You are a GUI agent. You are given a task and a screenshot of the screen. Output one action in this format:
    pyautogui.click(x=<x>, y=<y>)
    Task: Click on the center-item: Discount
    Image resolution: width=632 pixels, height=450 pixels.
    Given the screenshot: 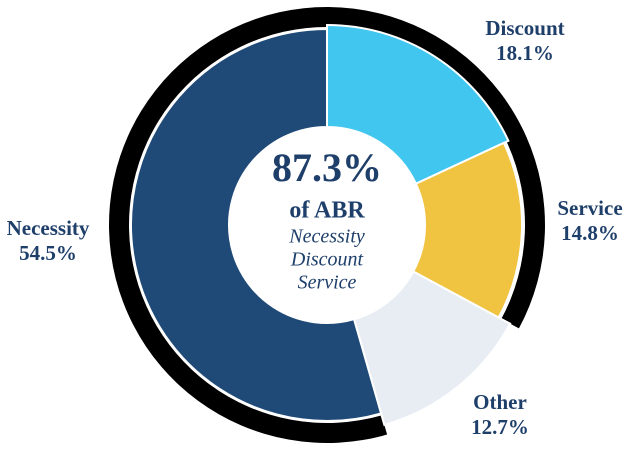 What is the action you would take?
    pyautogui.click(x=327, y=260)
    